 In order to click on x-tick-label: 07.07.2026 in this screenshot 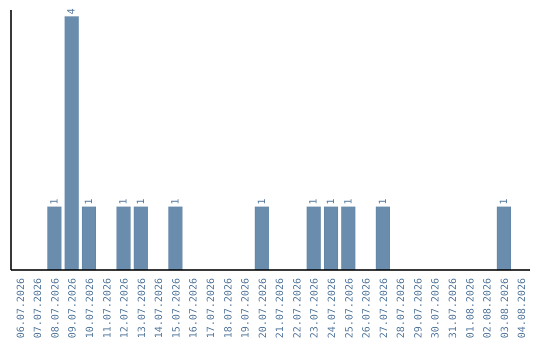, I will do `click(38, 308)`.